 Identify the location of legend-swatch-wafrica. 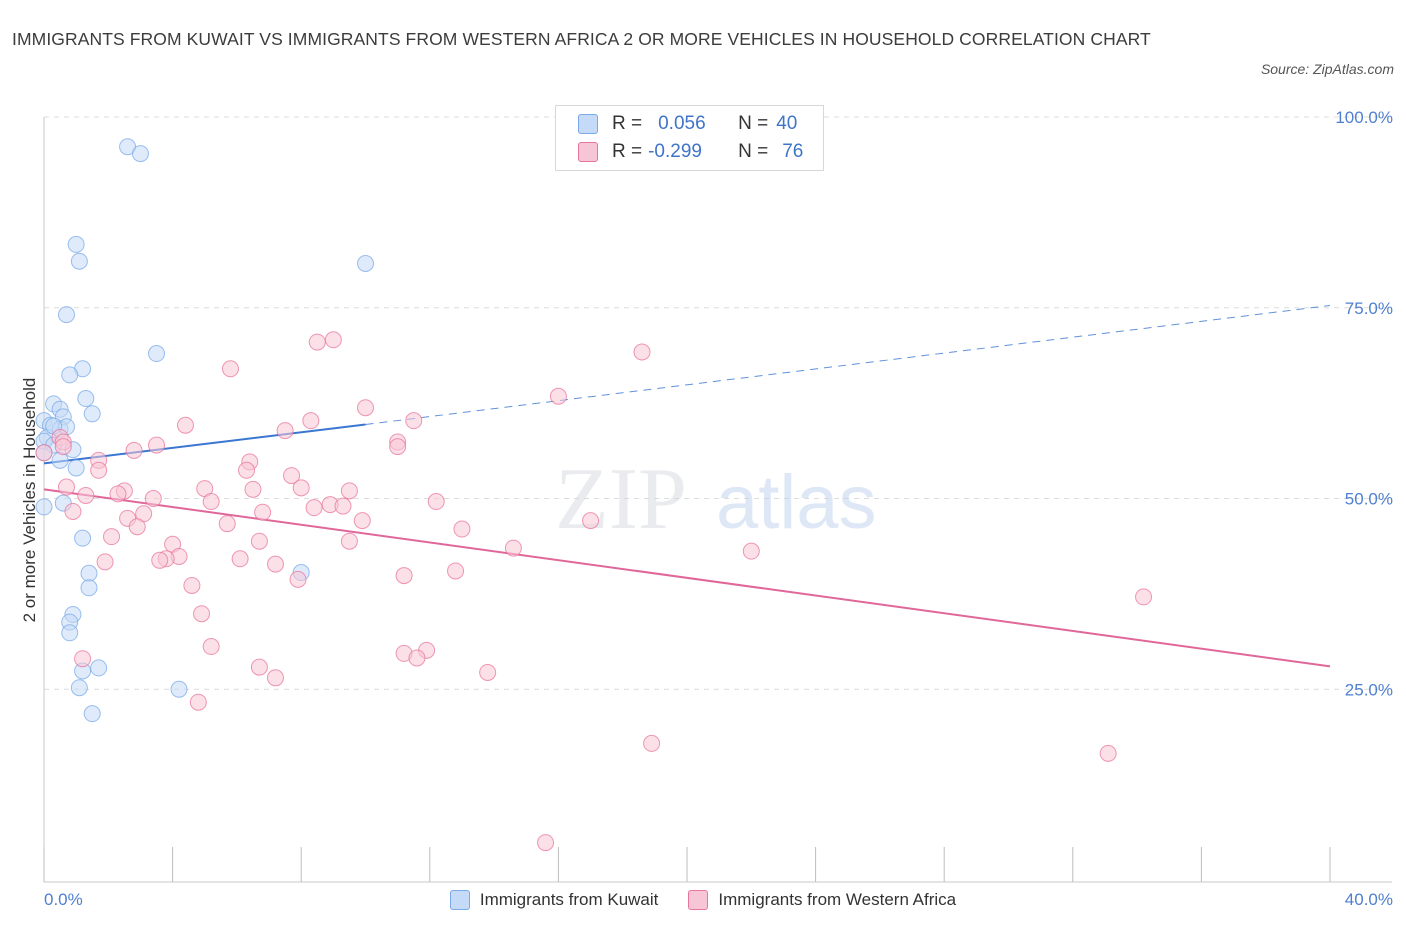
(698, 900).